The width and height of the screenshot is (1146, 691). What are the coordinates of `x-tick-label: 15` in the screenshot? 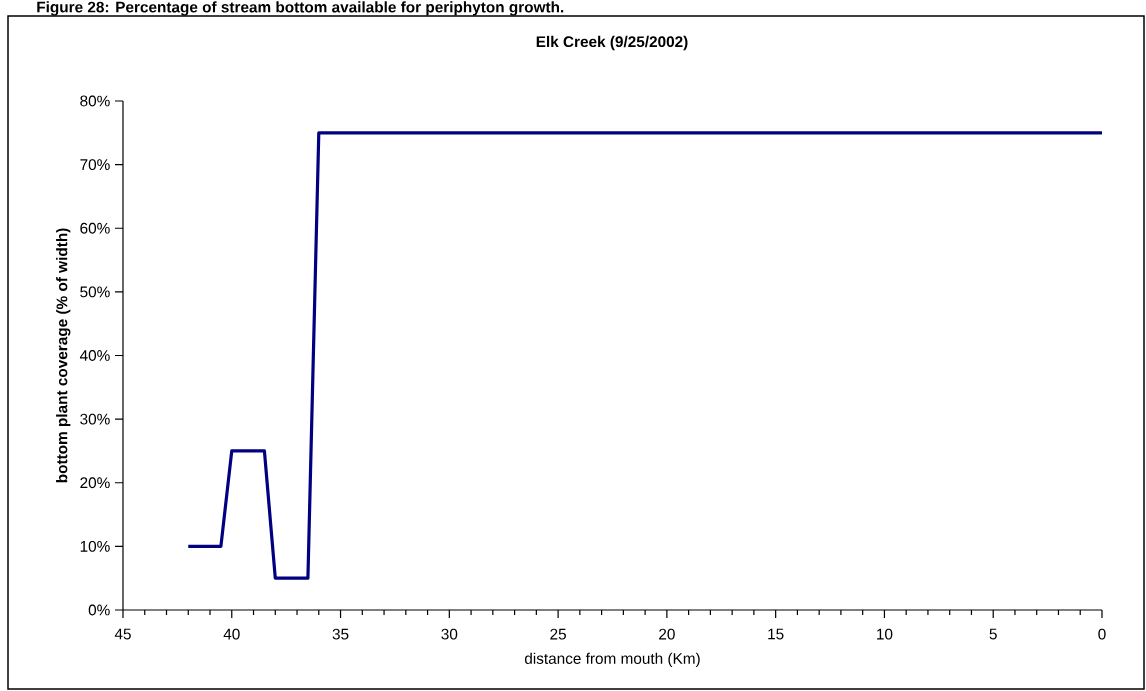 It's located at (776, 634).